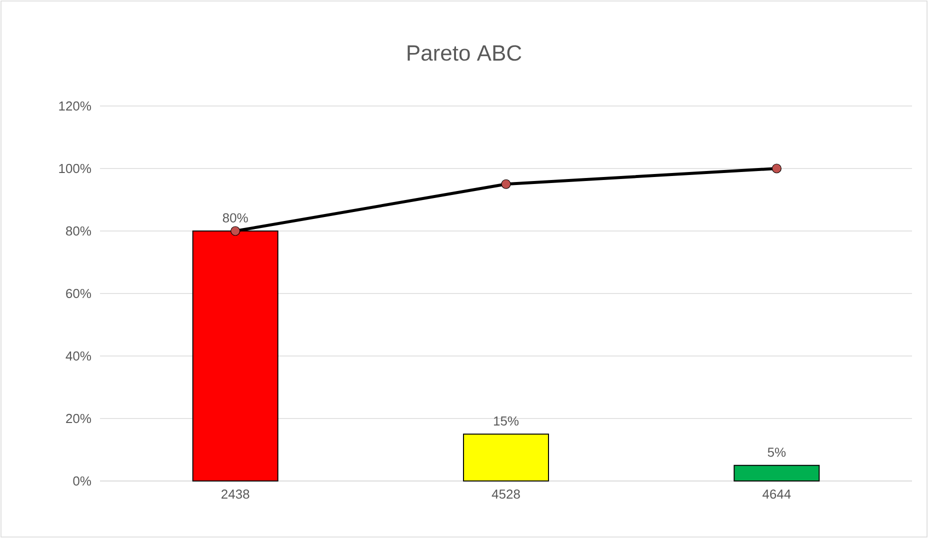 Image resolution: width=928 pixels, height=538 pixels. I want to click on y-tick-label: 40%, so click(78, 356).